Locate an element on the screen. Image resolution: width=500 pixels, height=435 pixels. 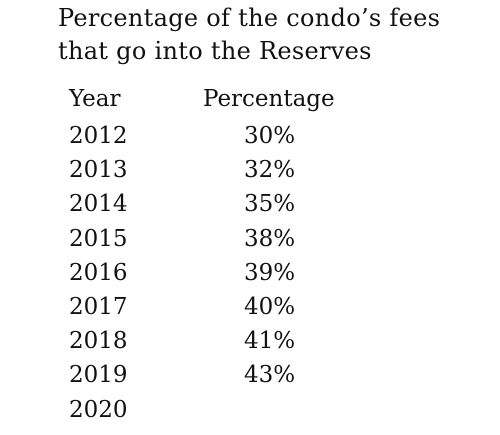
column-header-percentage: Percentage is located at coordinates (269, 99).